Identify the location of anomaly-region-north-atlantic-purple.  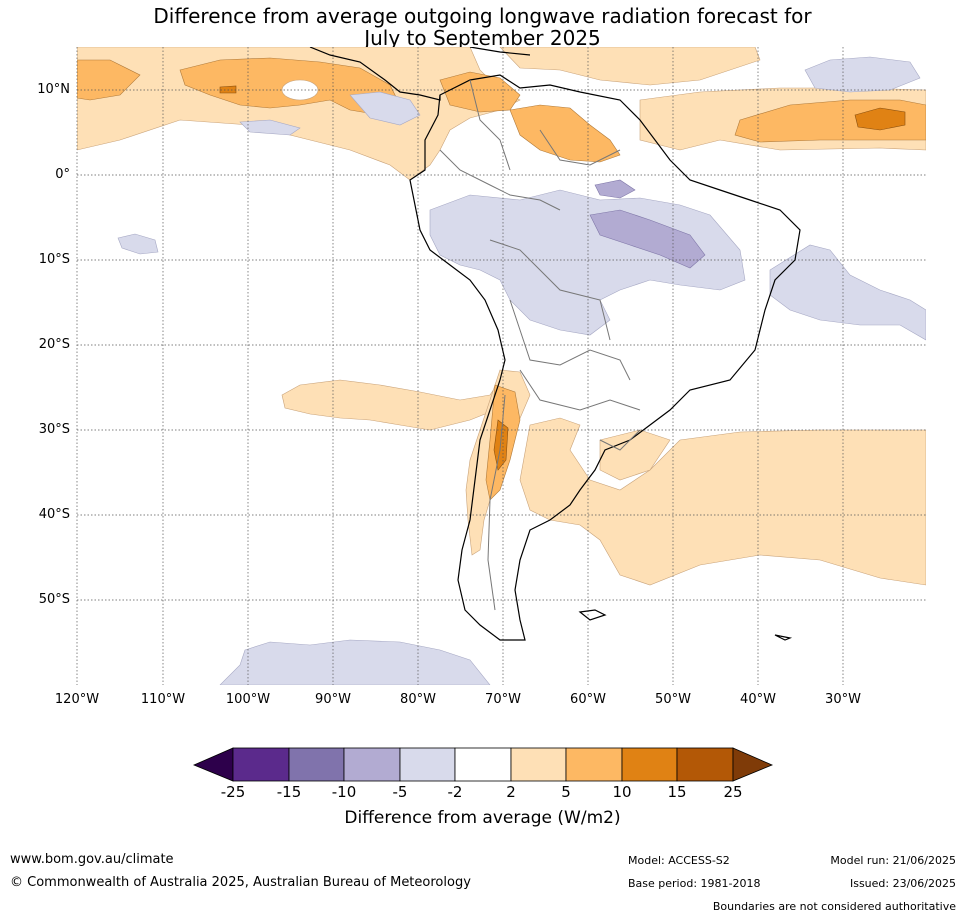
(862, 74).